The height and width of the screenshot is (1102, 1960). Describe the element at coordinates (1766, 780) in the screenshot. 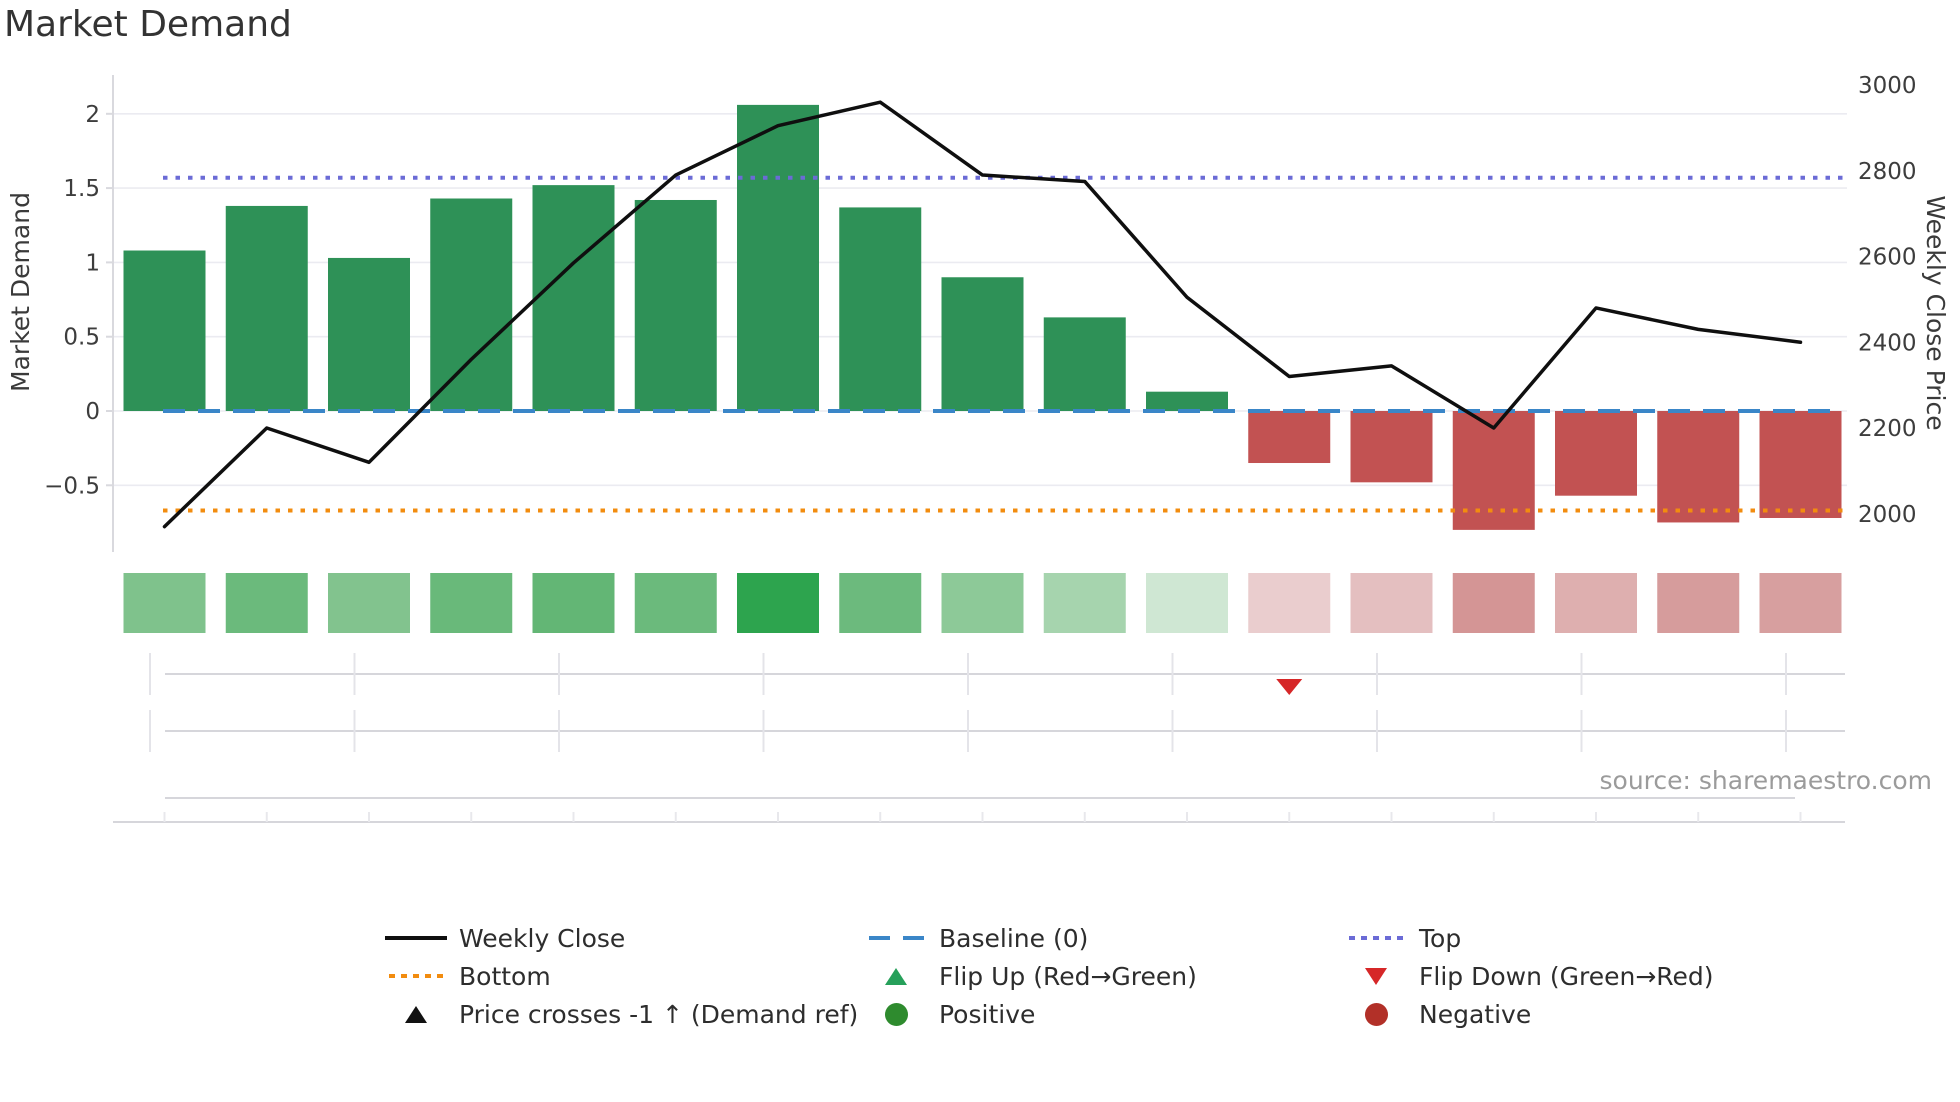

I see `source-note: source: sharemaestro.com` at that location.